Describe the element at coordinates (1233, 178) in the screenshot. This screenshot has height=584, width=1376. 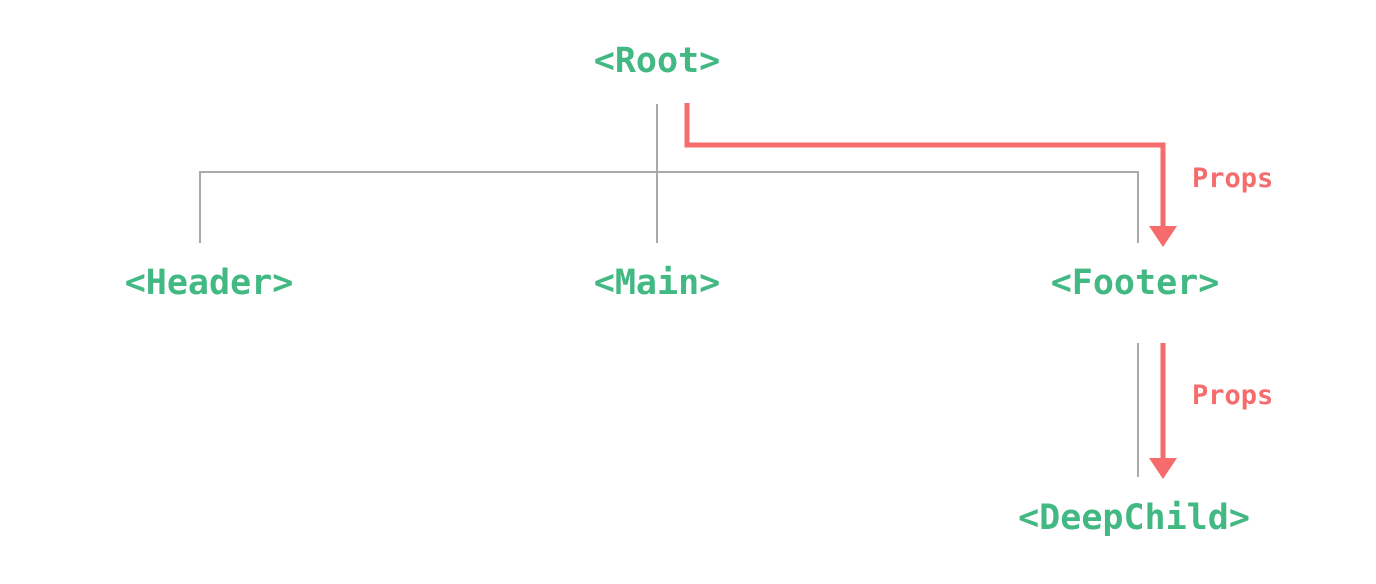
I see `props-label-root-to-footer: Props` at that location.